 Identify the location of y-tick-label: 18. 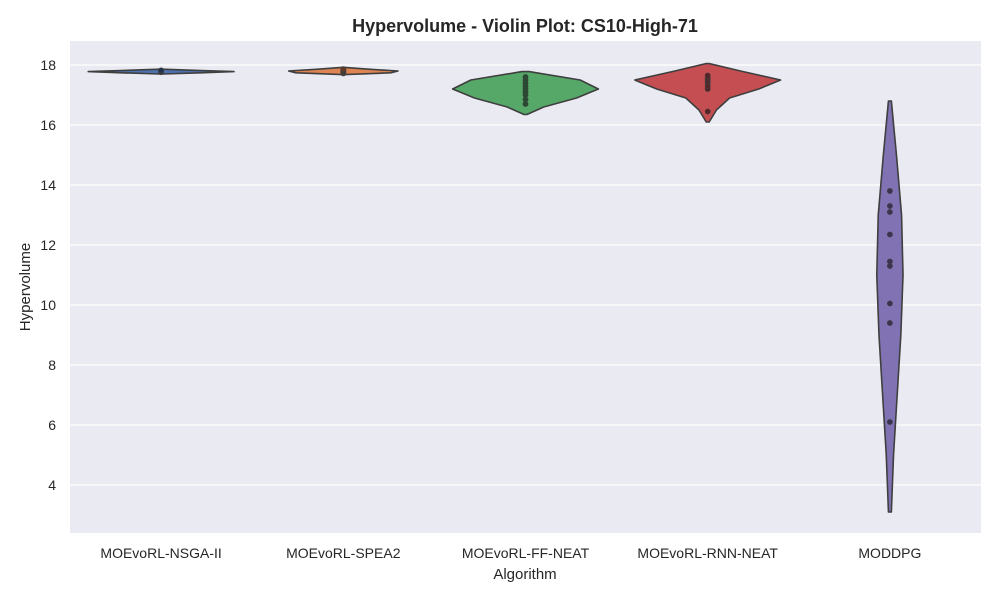
(48, 65).